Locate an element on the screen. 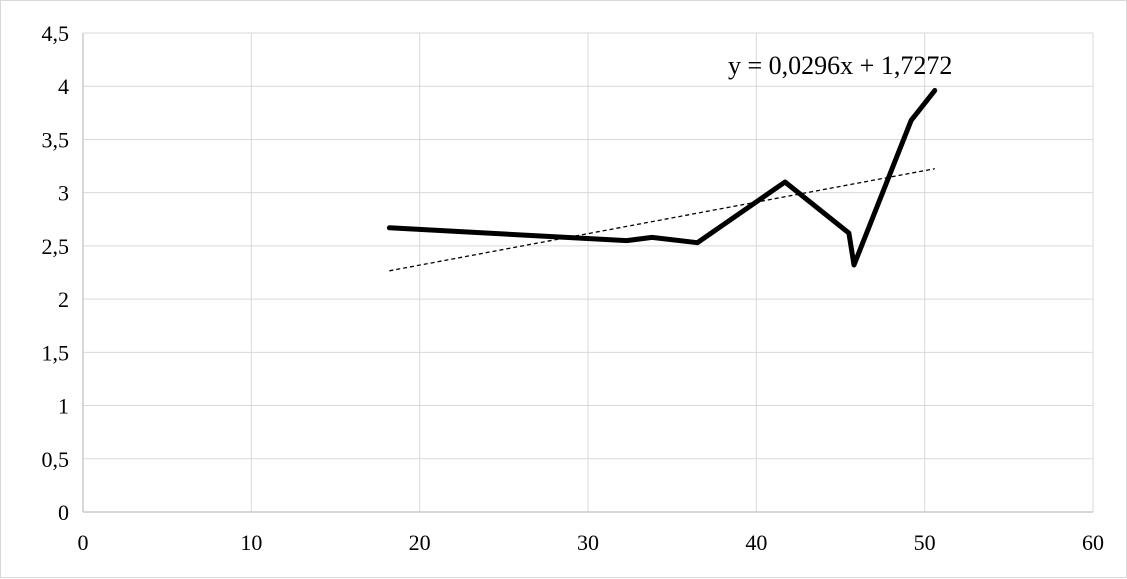 This screenshot has width=1127, height=579. linear-trendline is located at coordinates (662, 220).